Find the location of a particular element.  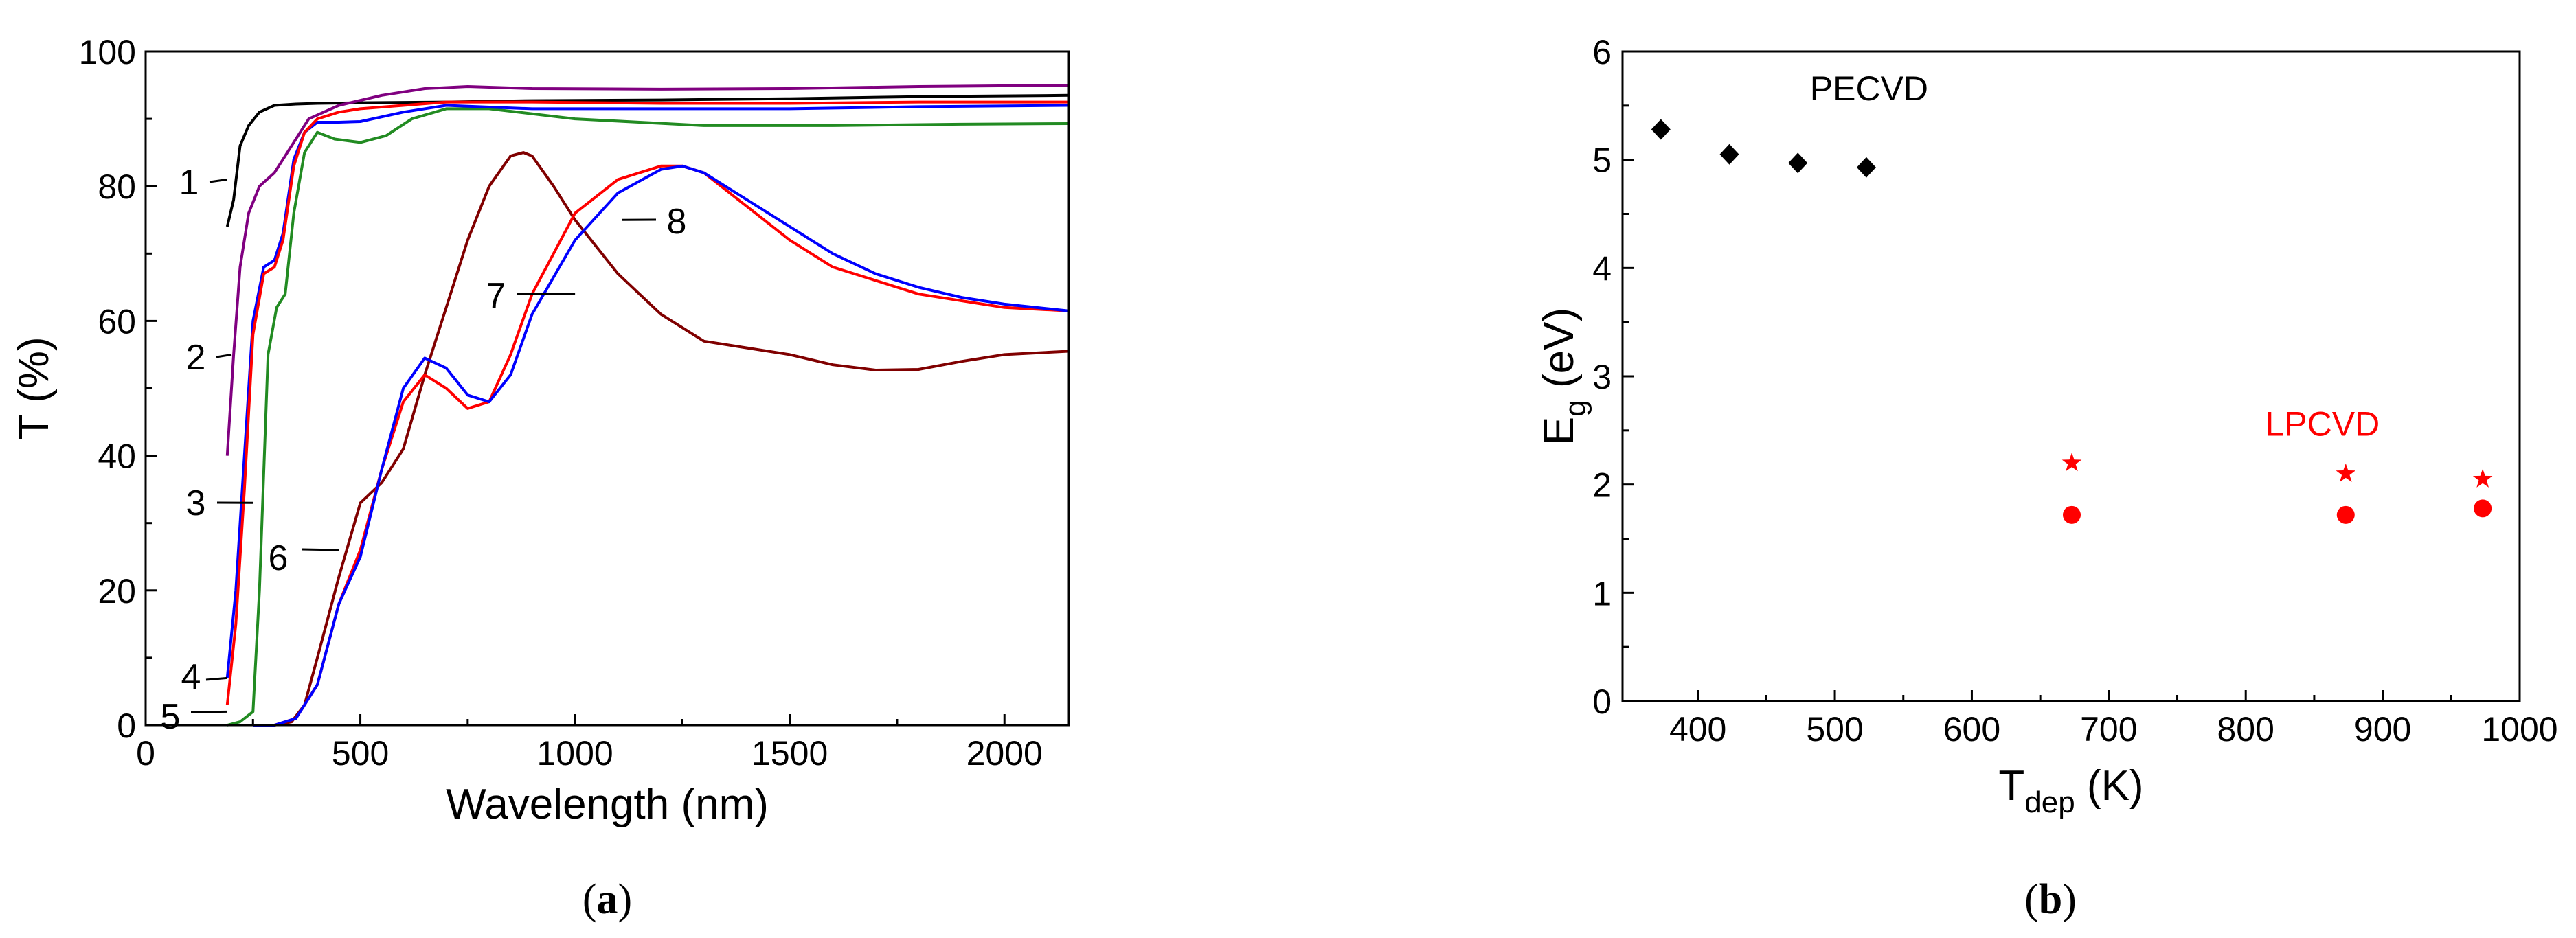

x-axis-subscript: dep is located at coordinates (2049, 803).